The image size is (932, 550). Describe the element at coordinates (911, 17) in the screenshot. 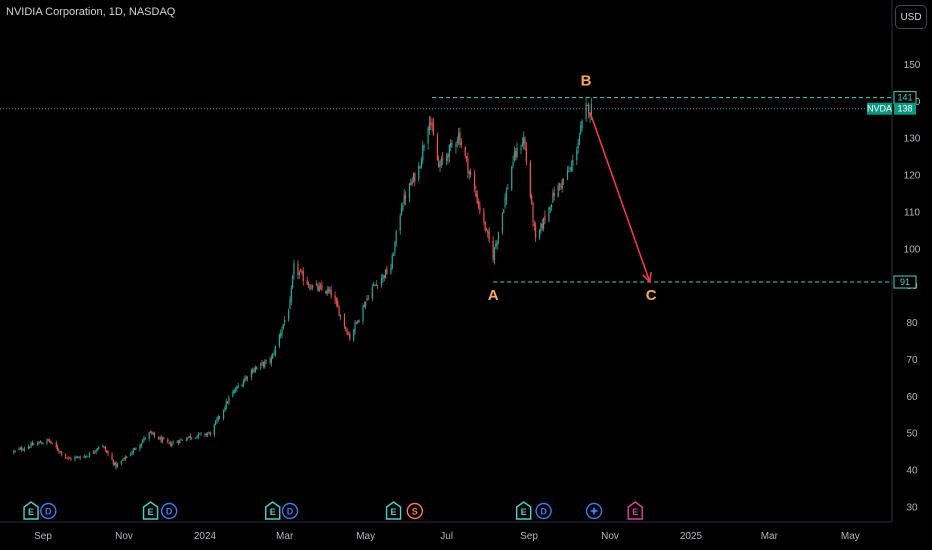

I see `currency-button: USD` at that location.